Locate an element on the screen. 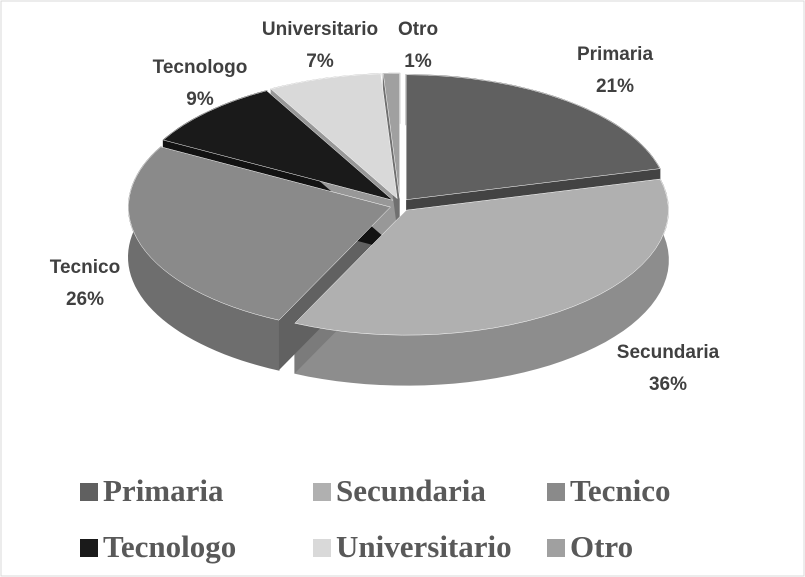 This screenshot has height=577, width=805. data-label-name: Otro is located at coordinates (418, 29).